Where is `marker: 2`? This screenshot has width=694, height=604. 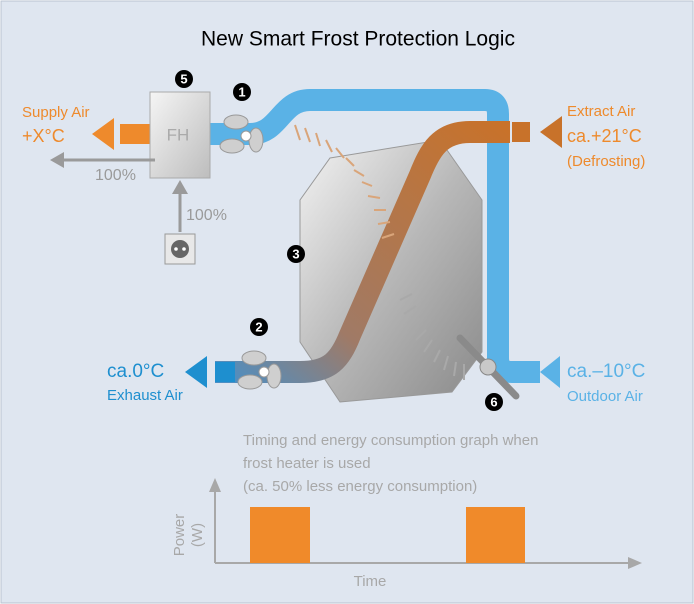
marker: 2 is located at coordinates (259, 327).